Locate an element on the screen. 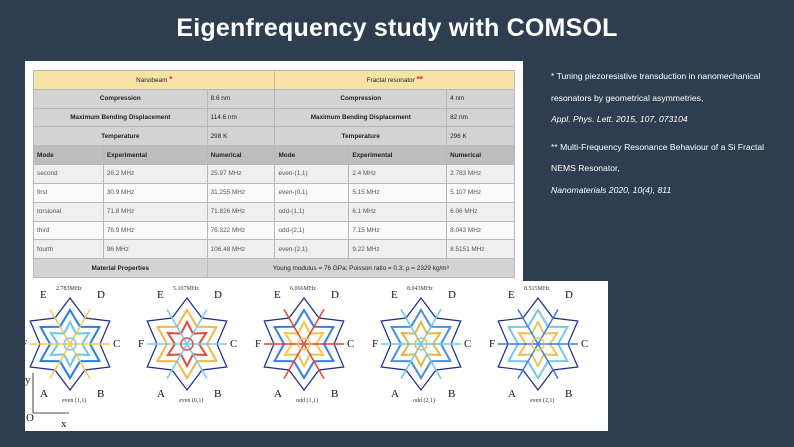  table-cell: even-(1,1) is located at coordinates (312, 174).